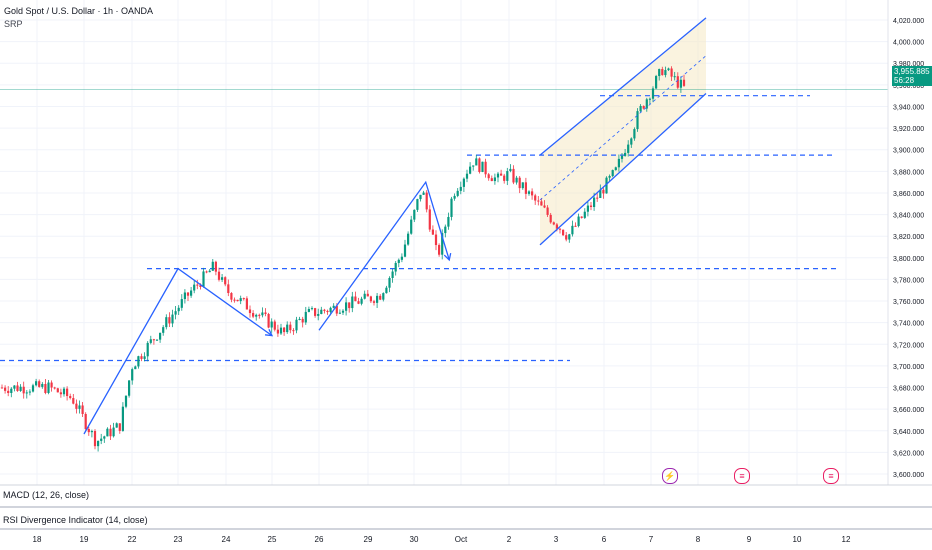 The height and width of the screenshot is (550, 932). What do you see at coordinates (623, 169) in the screenshot?
I see `channel-lower-line` at bounding box center [623, 169].